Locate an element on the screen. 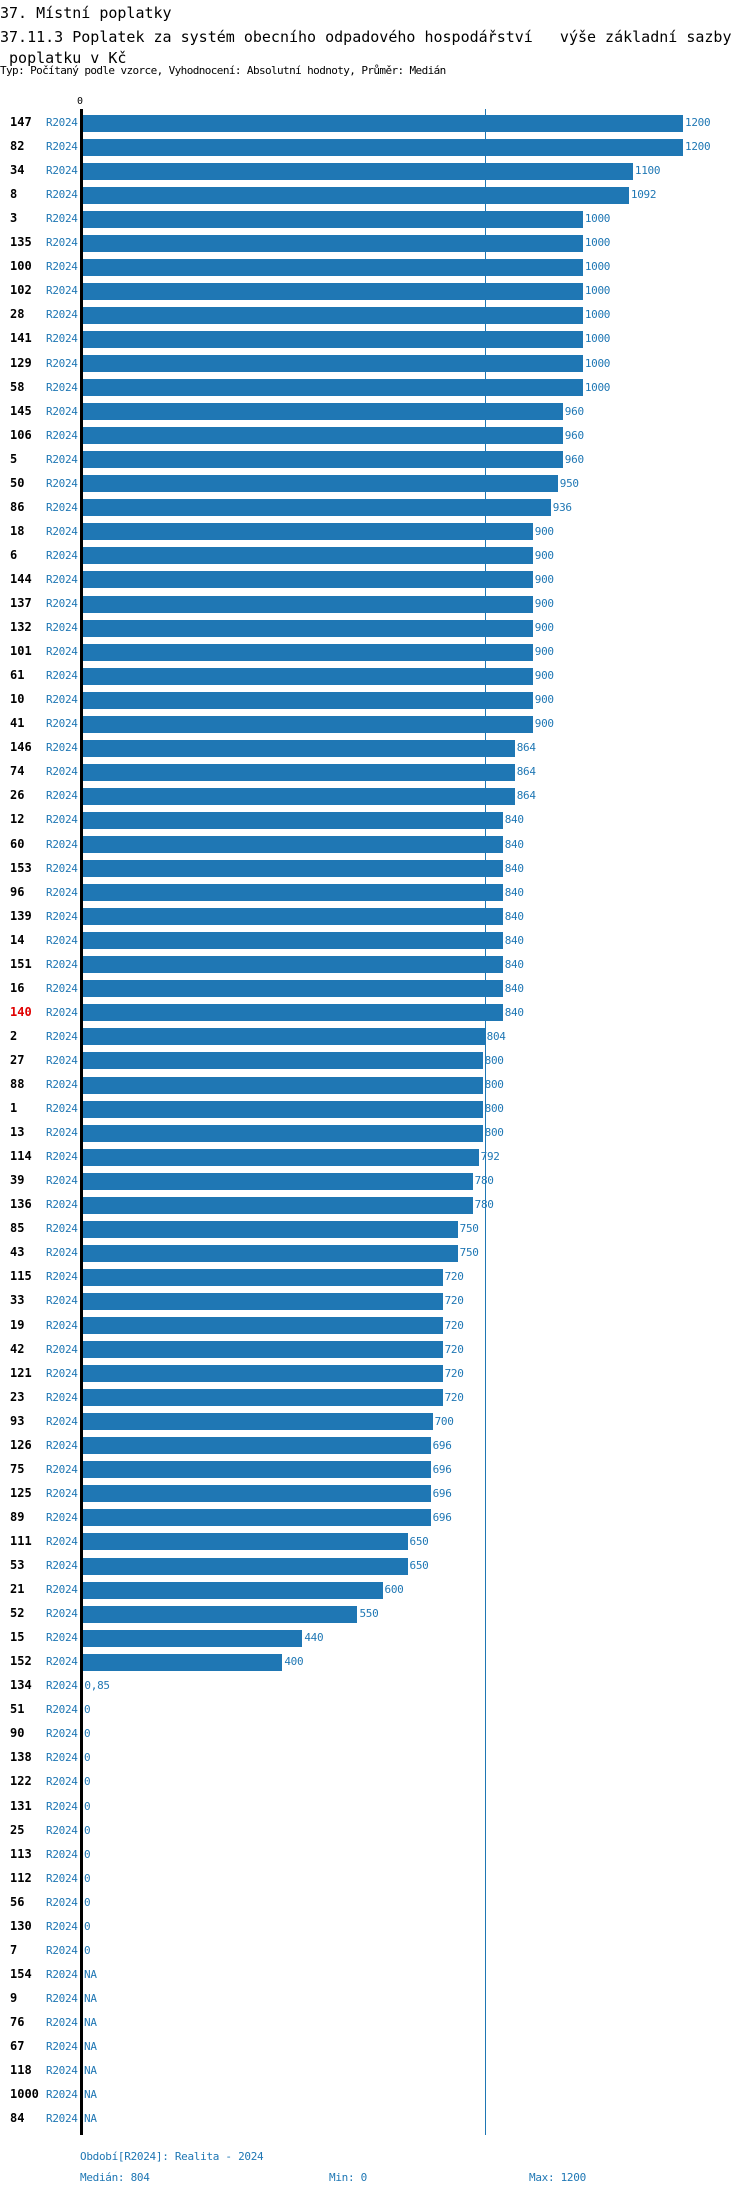  row-id-label: 144 is located at coordinates (21, 578).